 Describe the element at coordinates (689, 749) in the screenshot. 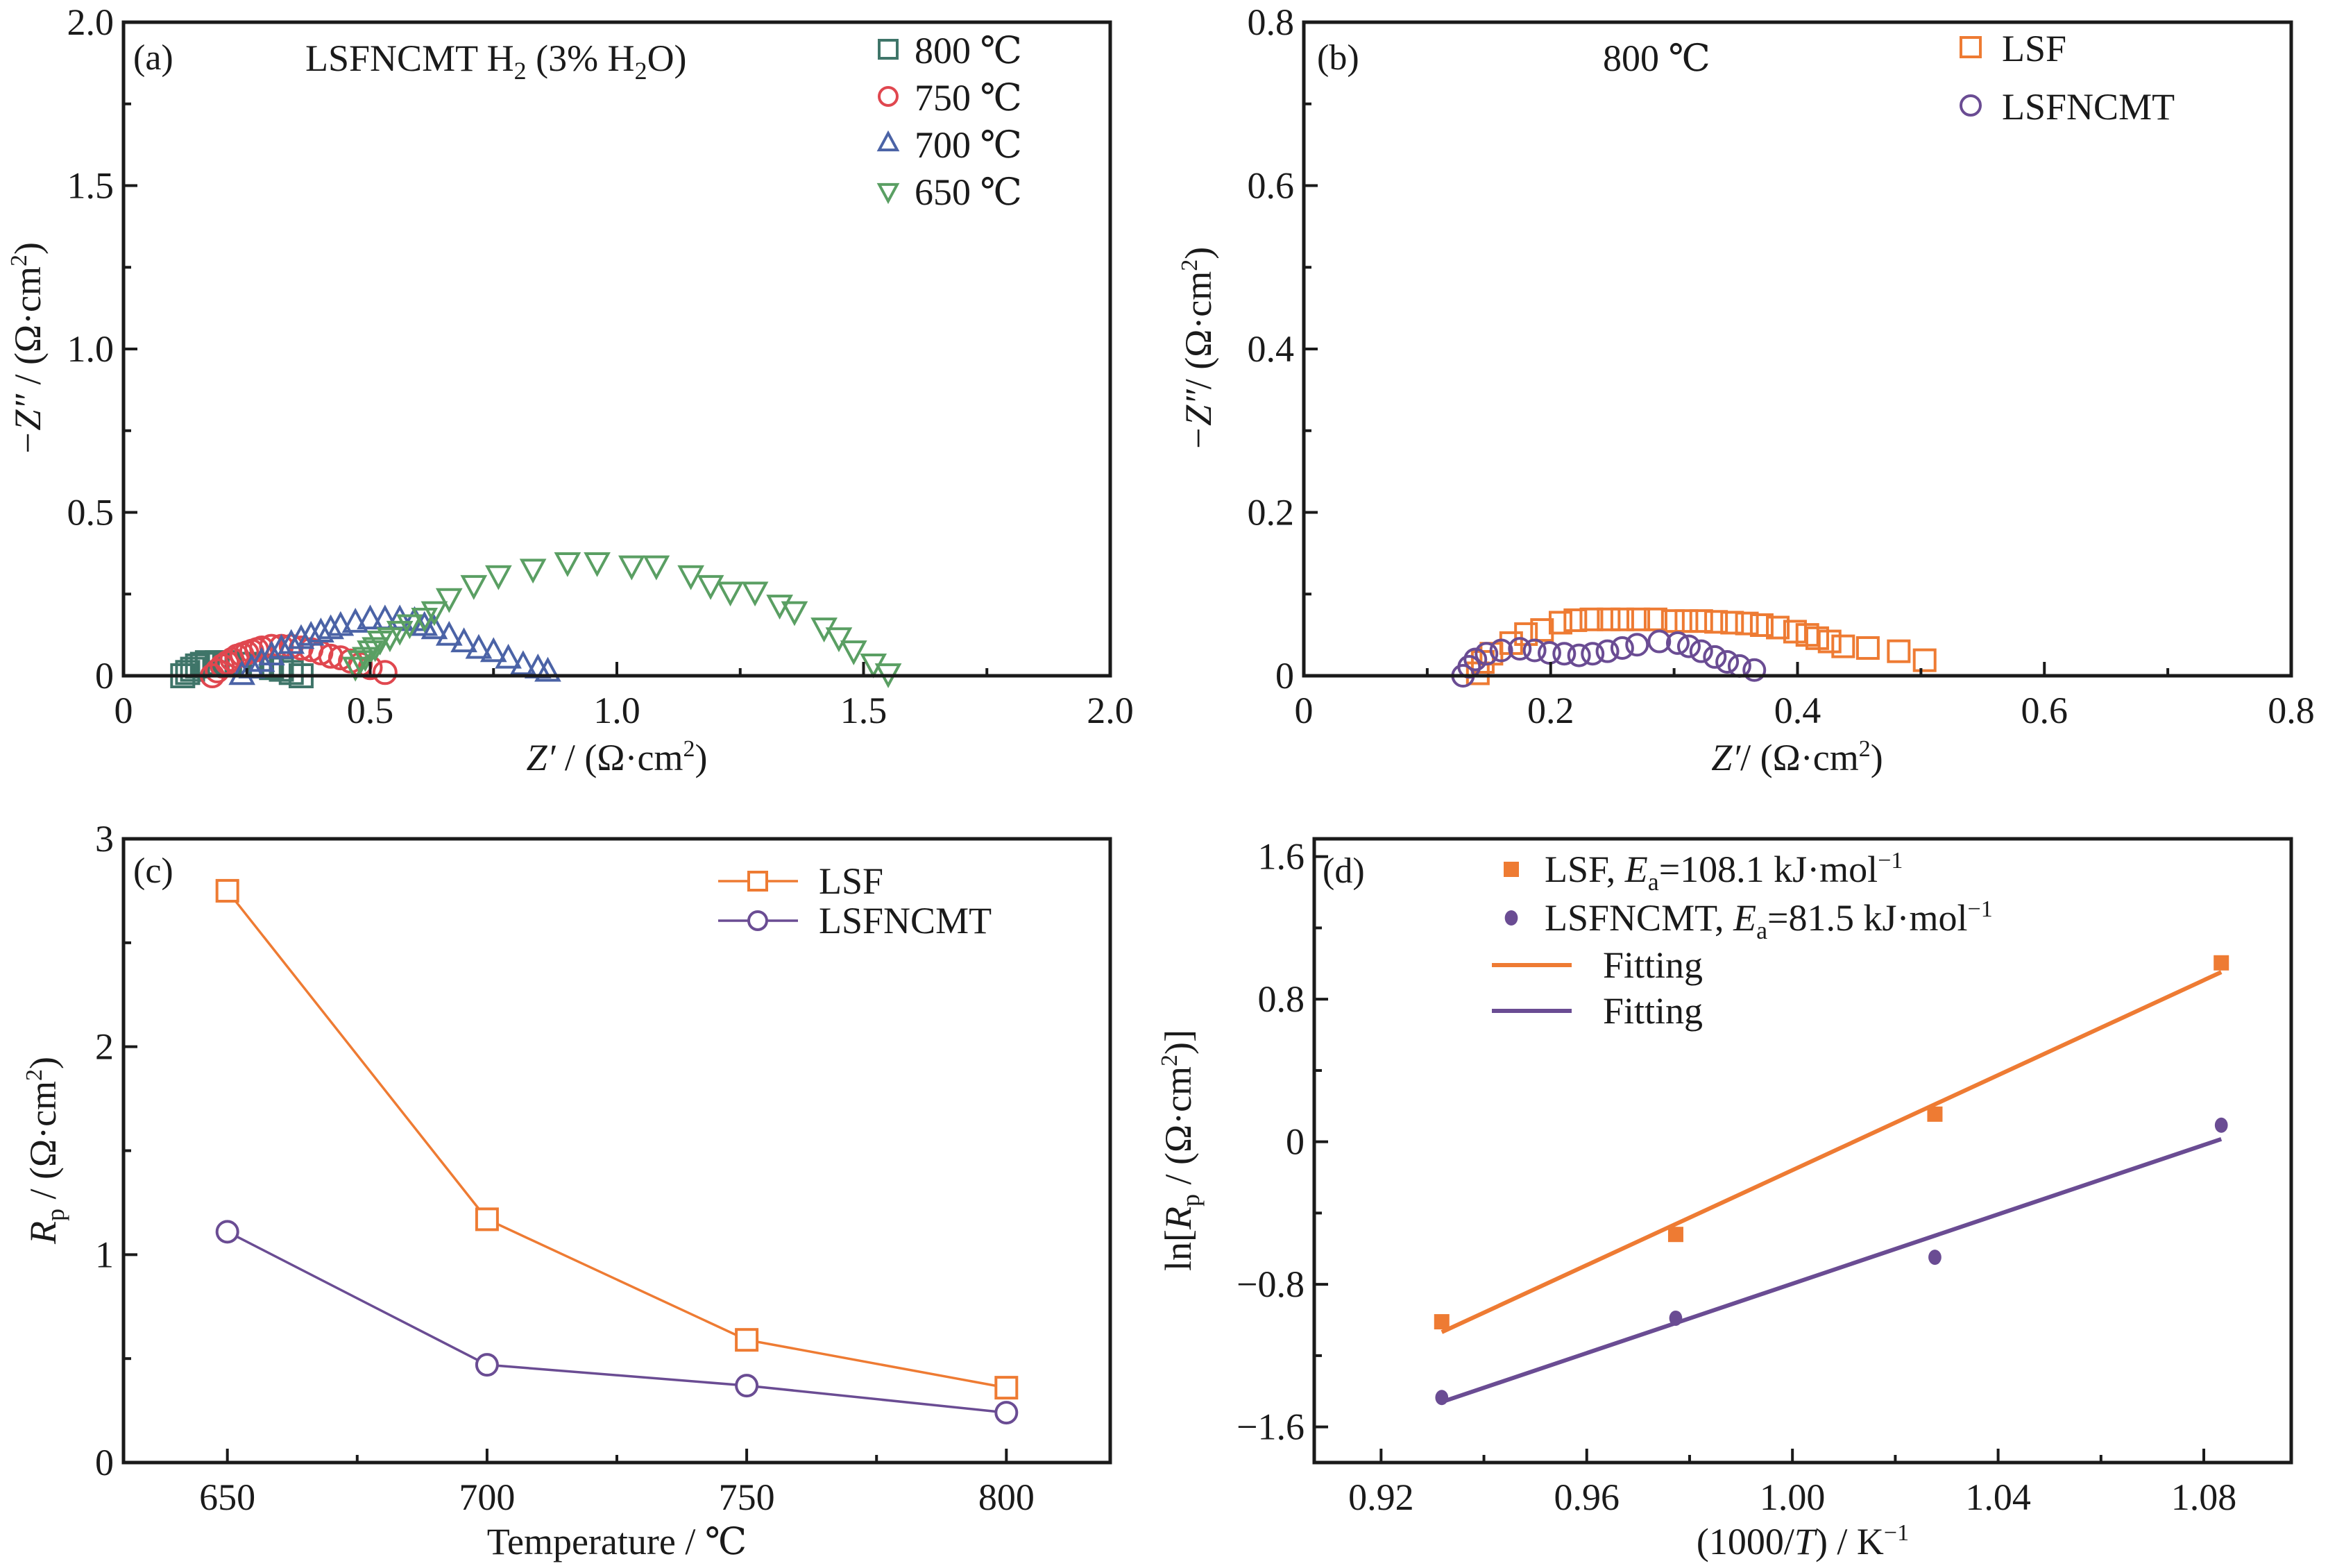

I see `xlabel-sup: 2` at that location.